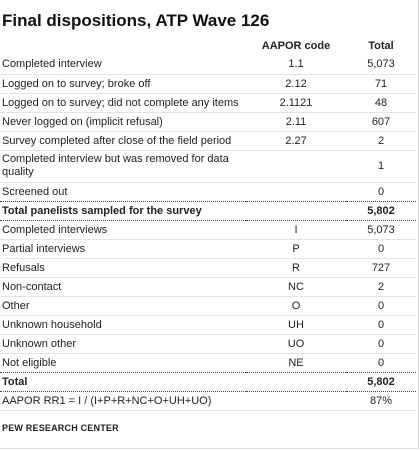  Describe the element at coordinates (381, 166) in the screenshot. I see `row-total: 1` at that location.